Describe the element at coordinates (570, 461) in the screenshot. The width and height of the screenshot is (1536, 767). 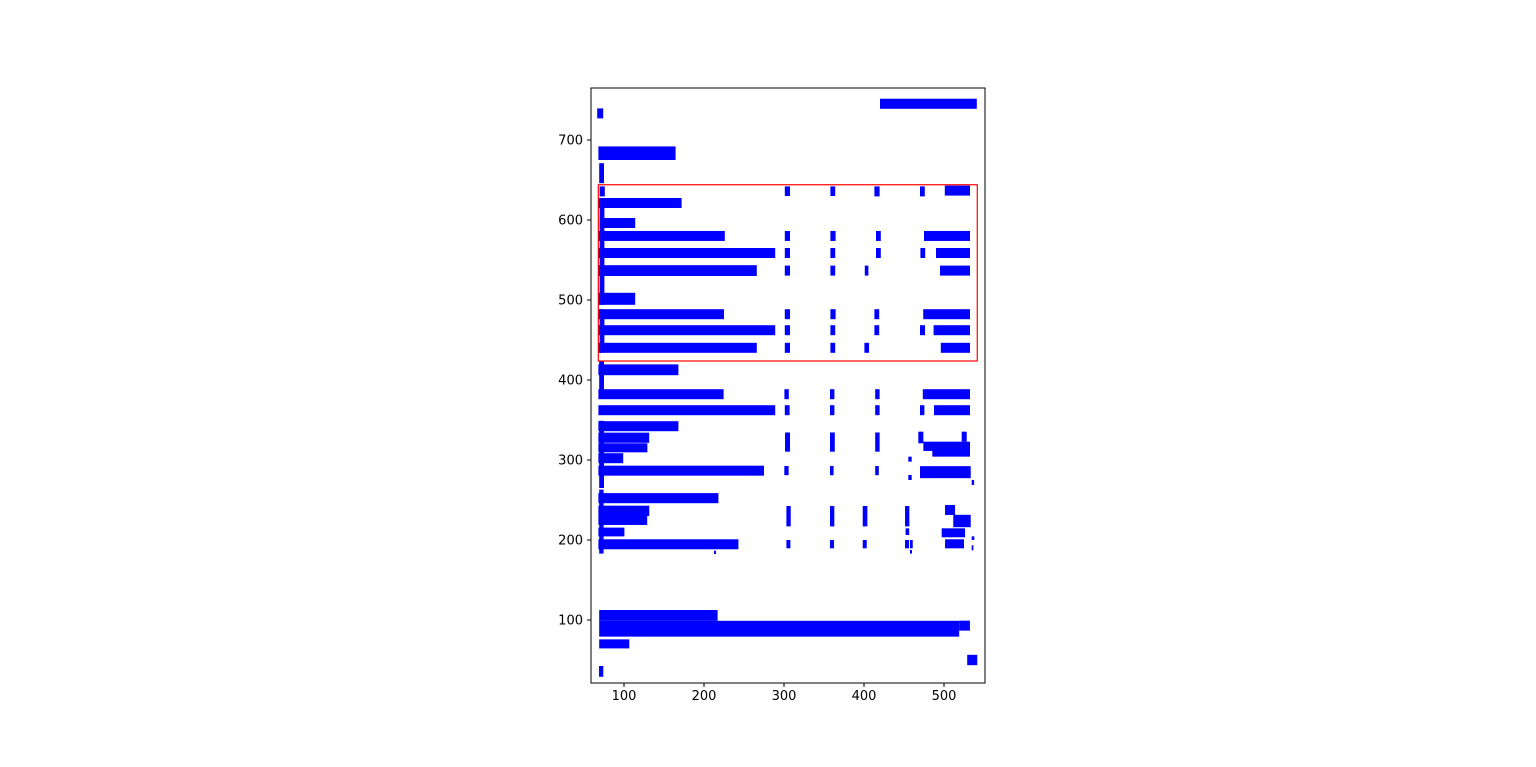
I see `y-tick-label: 300` at that location.